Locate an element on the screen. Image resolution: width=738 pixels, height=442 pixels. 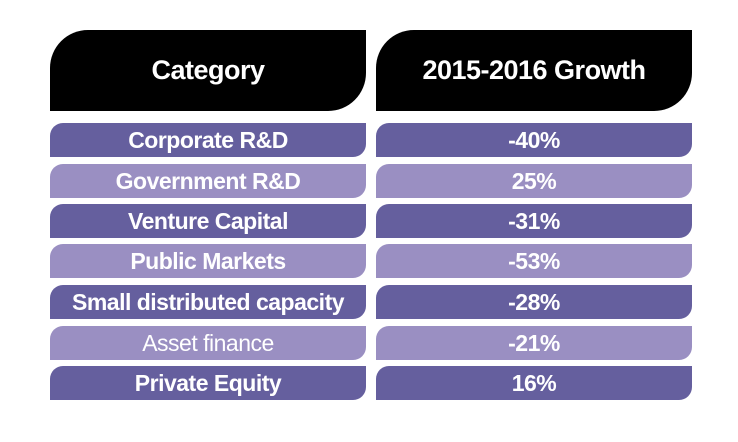
category-cell: Public Markets is located at coordinates (208, 261).